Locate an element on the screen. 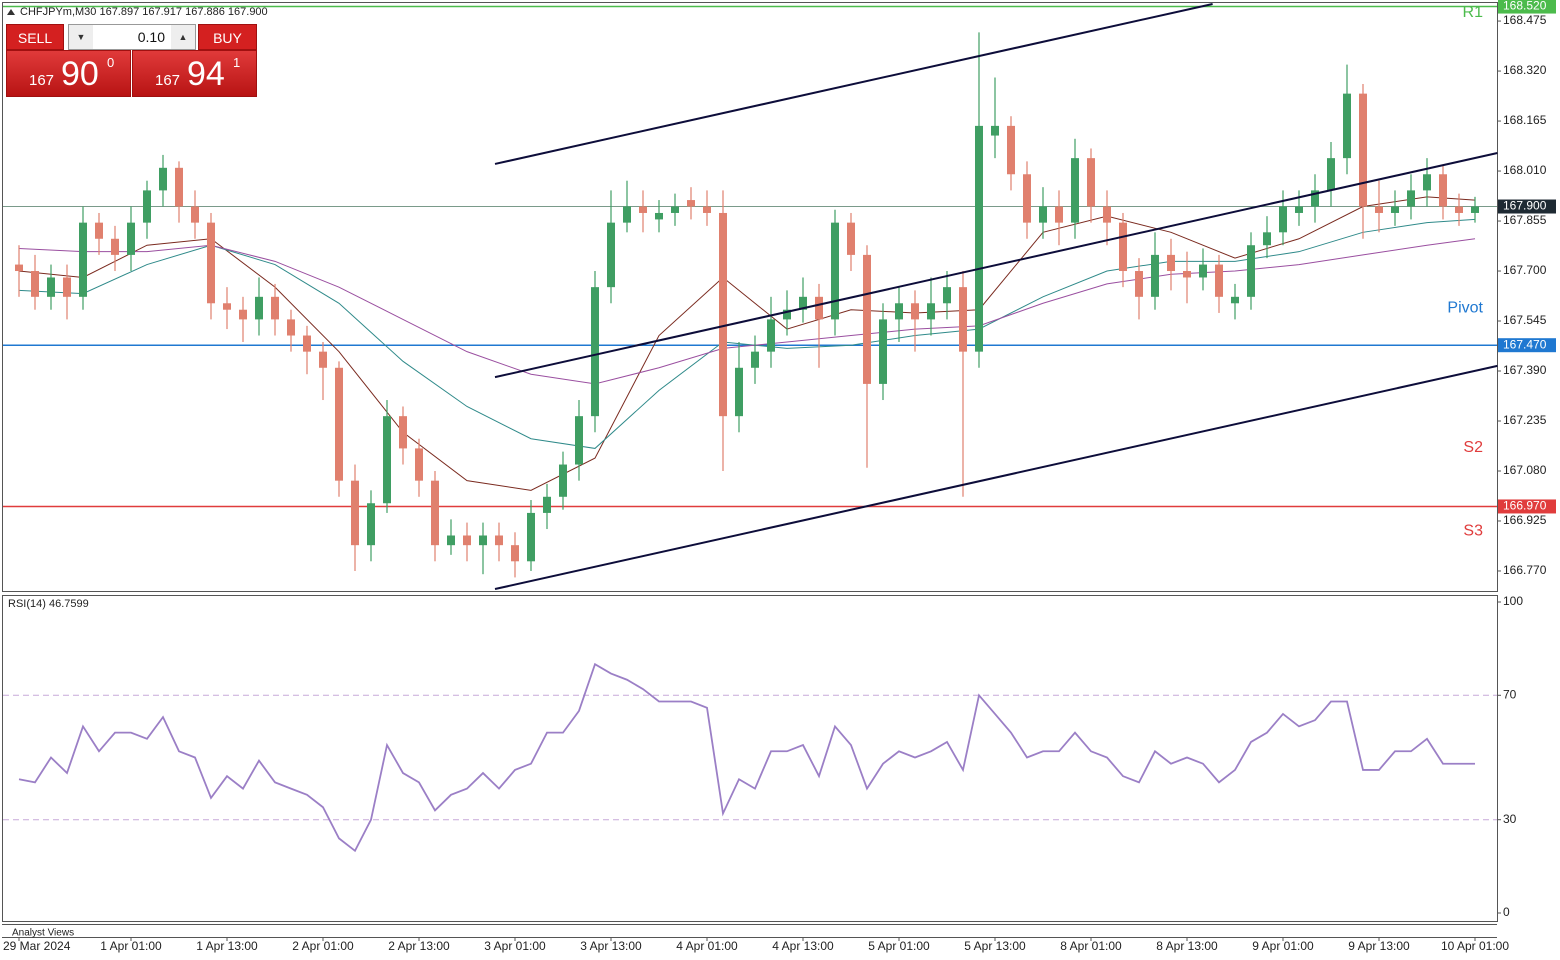  decrease: ▼ is located at coordinates (81, 37).